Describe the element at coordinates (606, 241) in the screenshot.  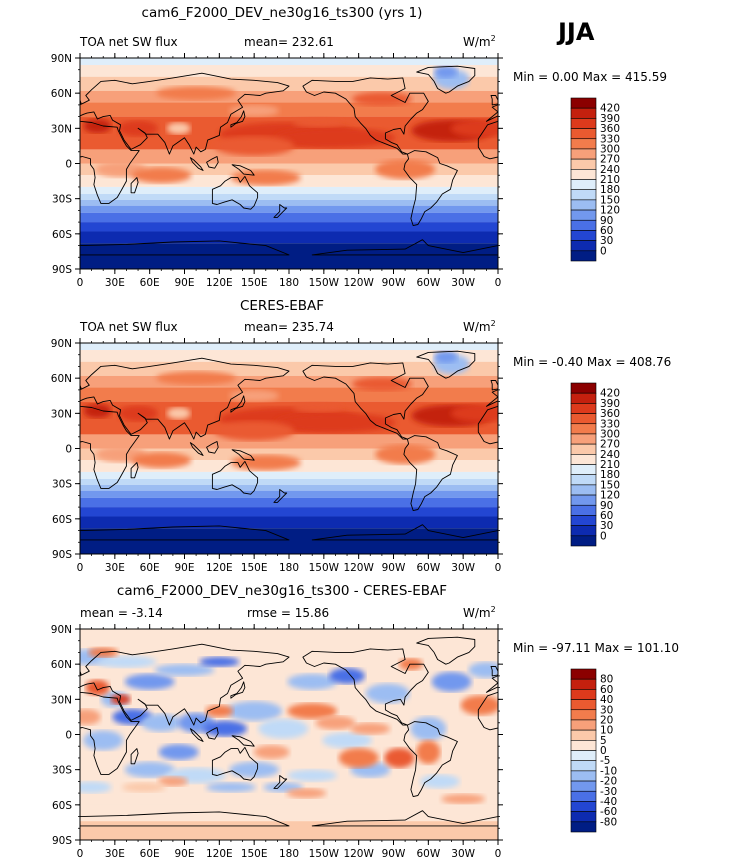
I see `colorbar-level-label: 30` at that location.